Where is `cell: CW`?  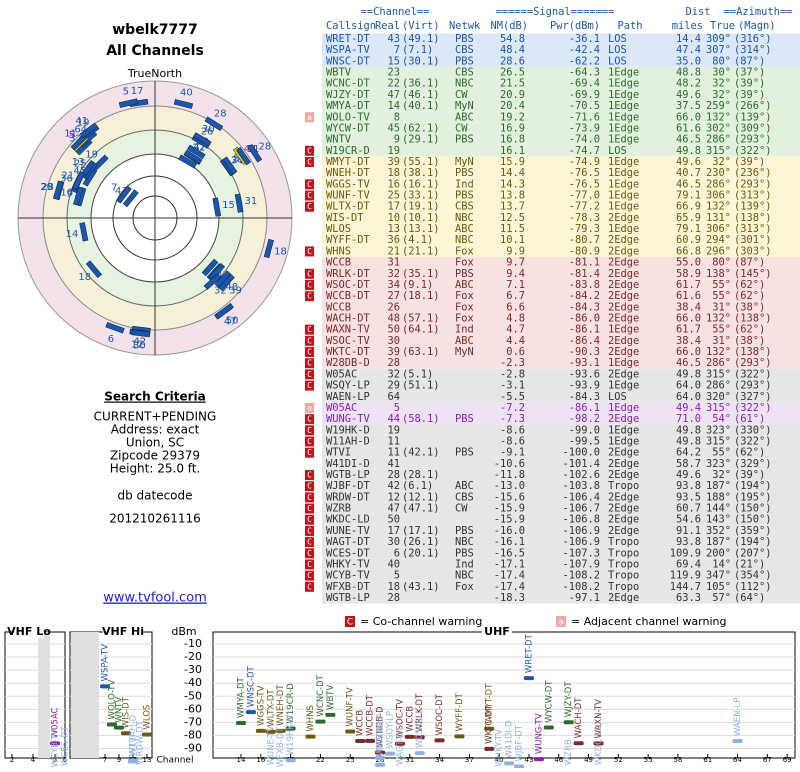 cell: CW is located at coordinates (461, 509).